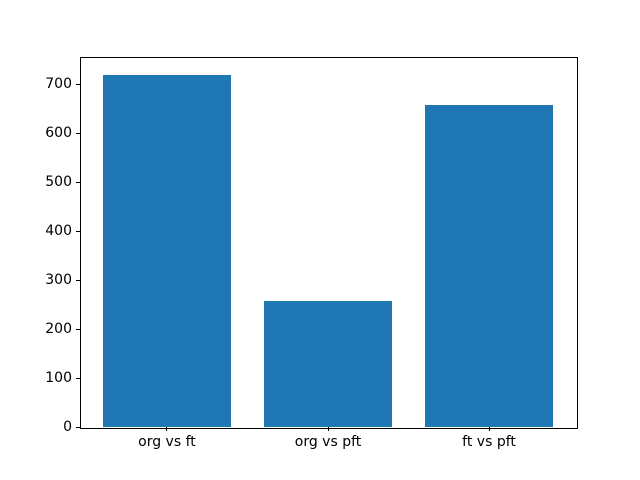 Image resolution: width=640 pixels, height=480 pixels. I want to click on y-tick-label: 100, so click(58, 378).